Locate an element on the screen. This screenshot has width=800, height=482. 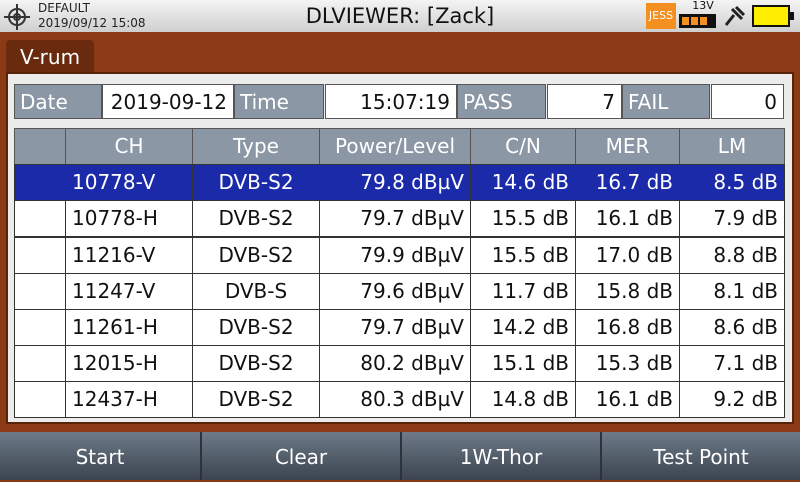
table-cell: 15.3 dB is located at coordinates (627, 364).